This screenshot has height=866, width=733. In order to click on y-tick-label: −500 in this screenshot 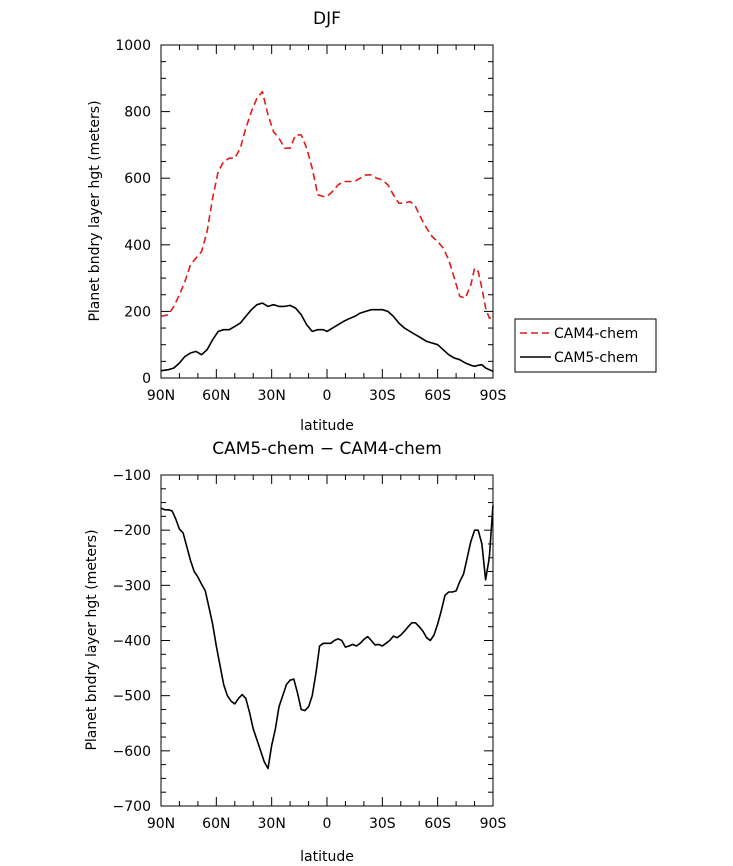, I will do `click(132, 697)`.